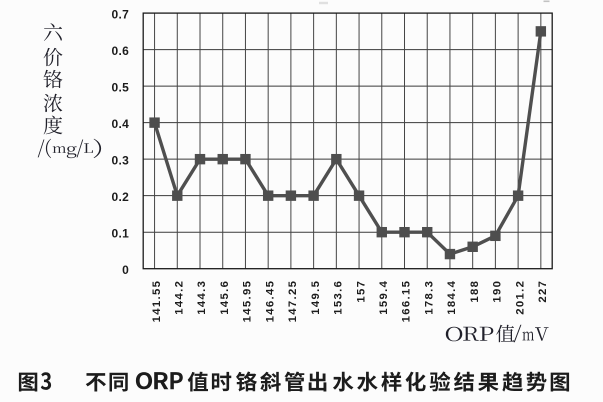  I want to click on svg-text: 0.4, so click(120, 124).